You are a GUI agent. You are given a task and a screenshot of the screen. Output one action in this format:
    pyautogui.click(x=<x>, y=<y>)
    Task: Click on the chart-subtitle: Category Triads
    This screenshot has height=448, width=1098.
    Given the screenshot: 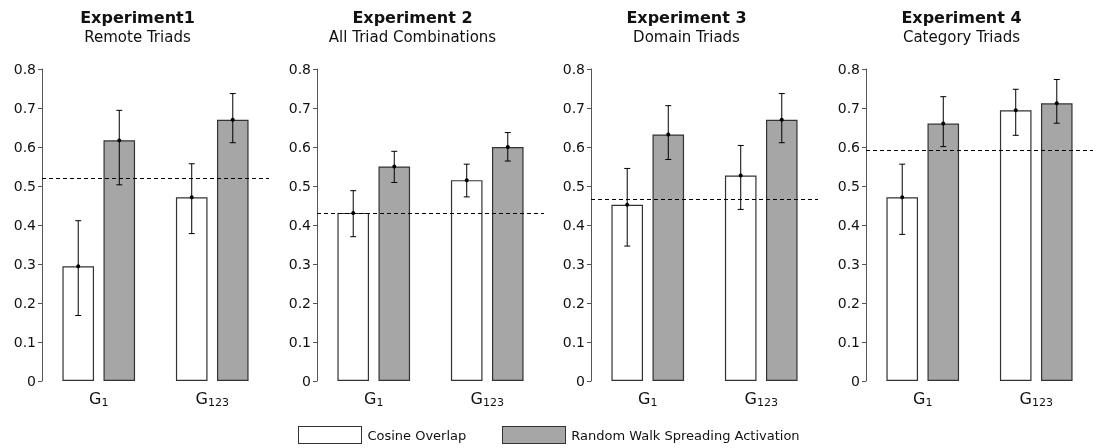 What is the action you would take?
    pyautogui.click(x=961, y=36)
    